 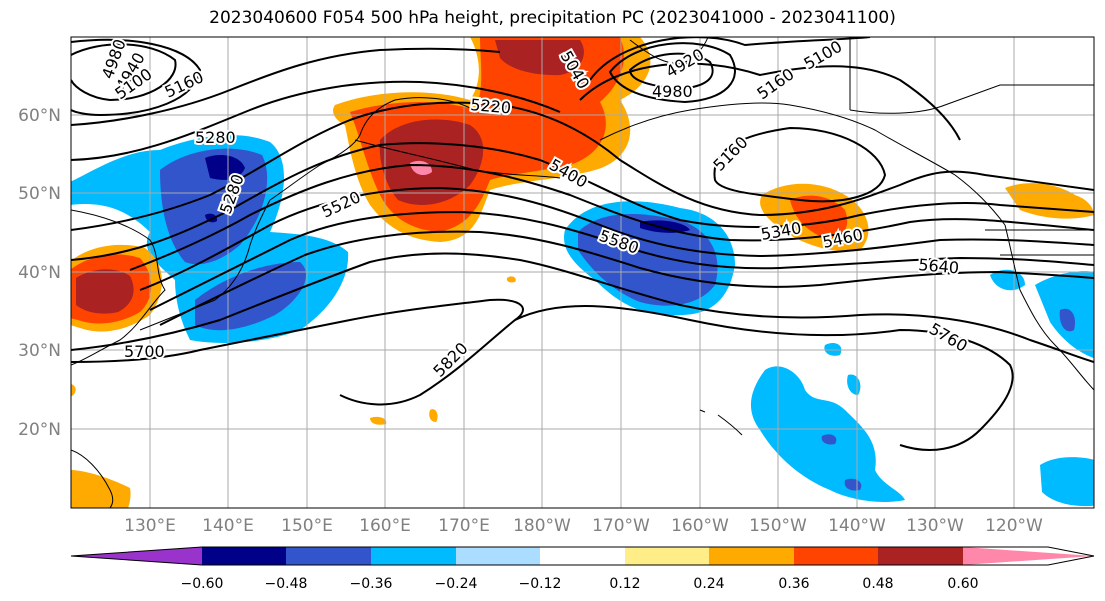 What do you see at coordinates (371, 584) in the screenshot?
I see `colorbar-label: −0.36` at bounding box center [371, 584].